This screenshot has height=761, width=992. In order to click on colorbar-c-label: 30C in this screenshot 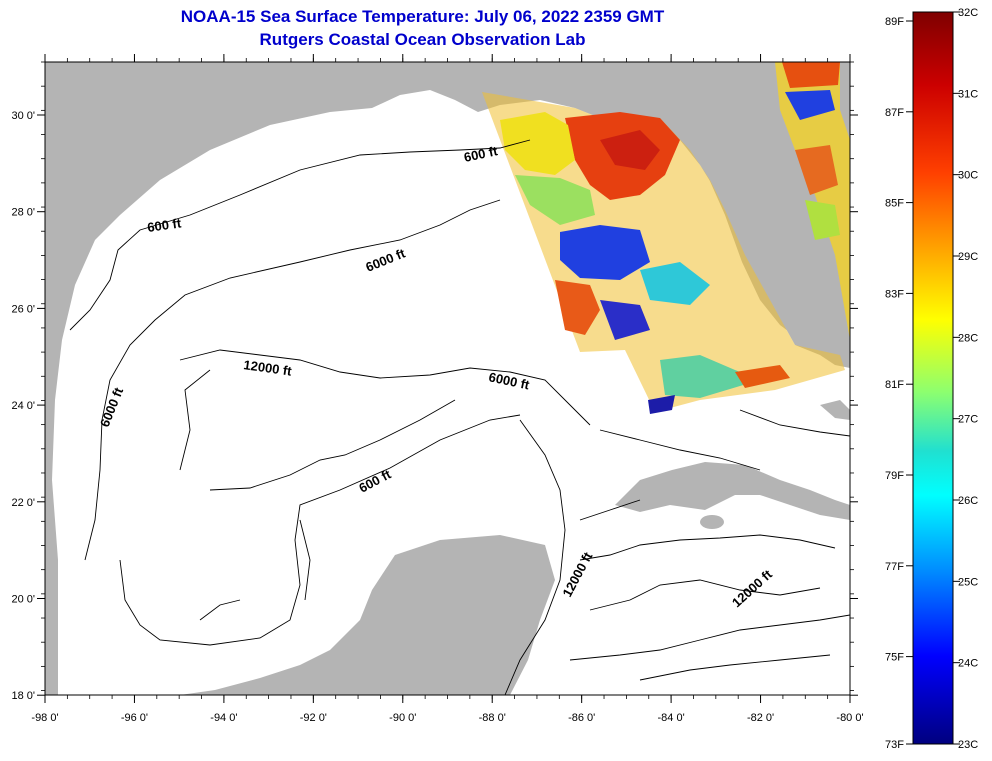, I will do `click(968, 176)`.